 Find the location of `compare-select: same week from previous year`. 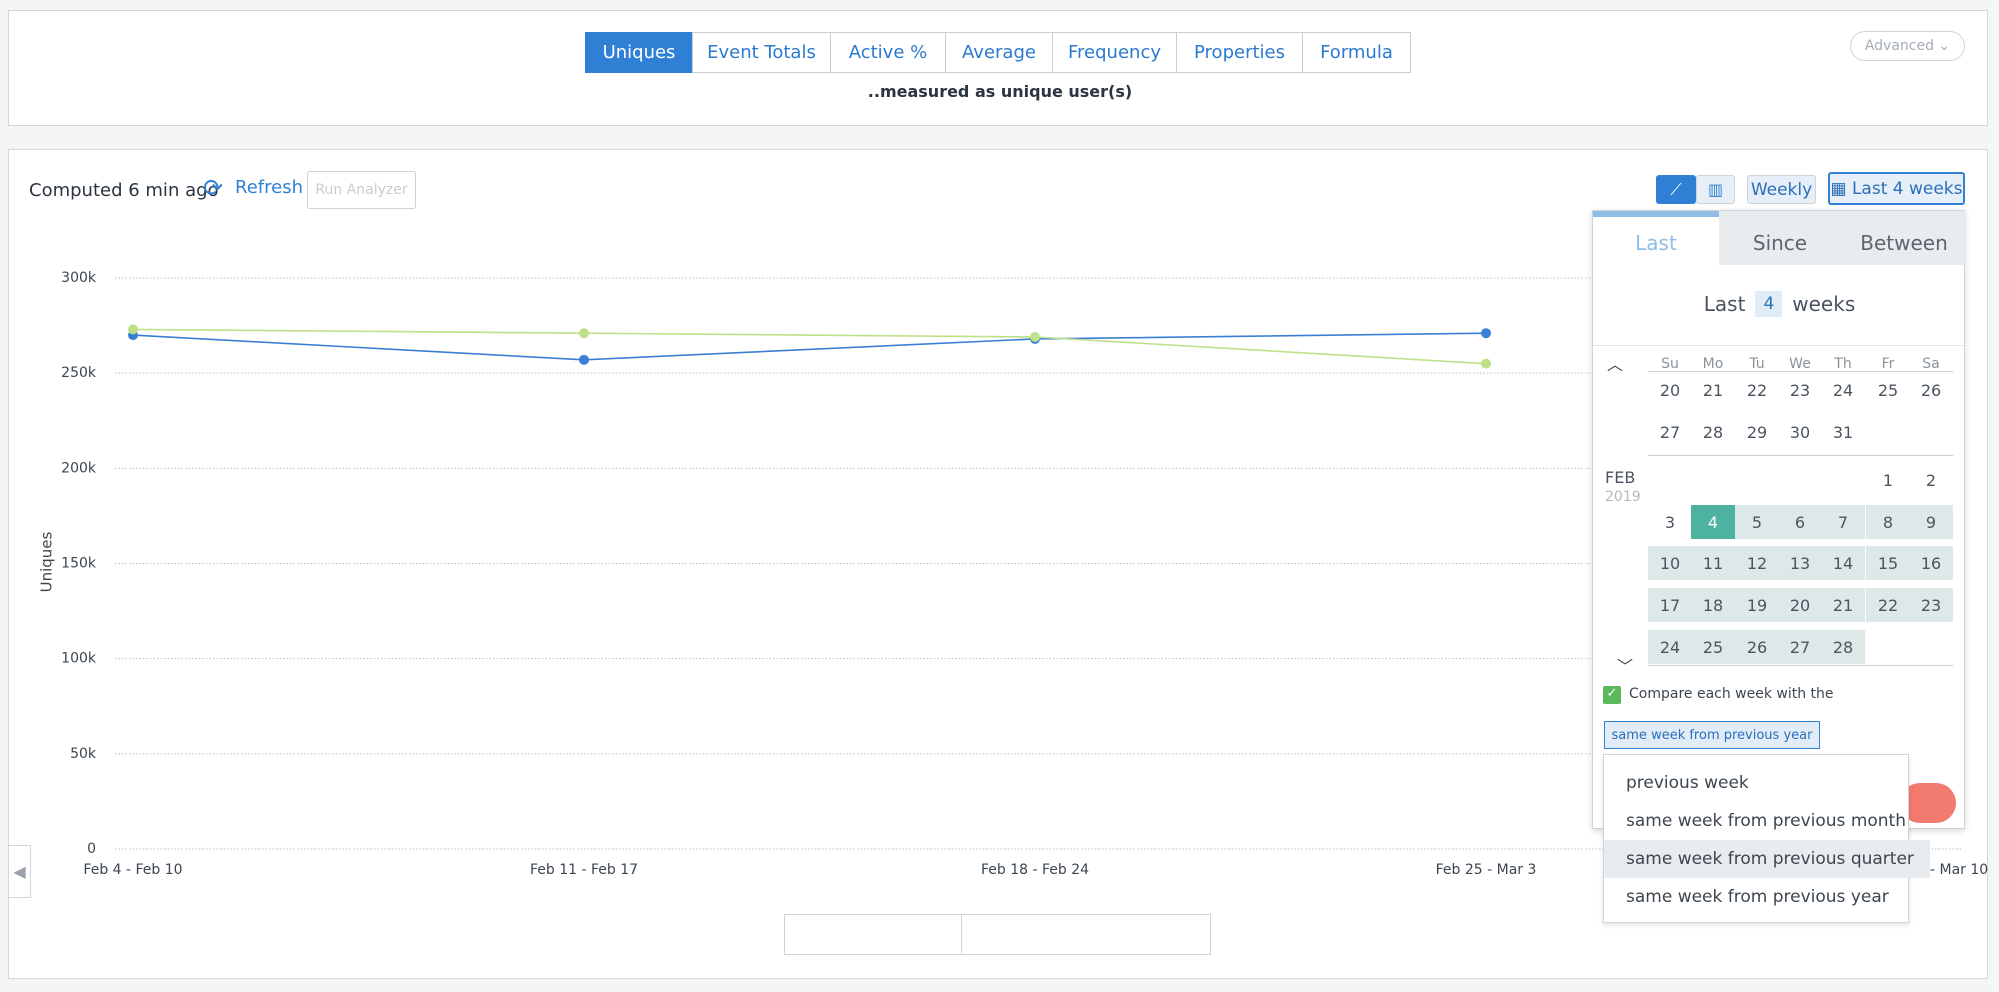

compare-select: same week from previous year is located at coordinates (1712, 735).